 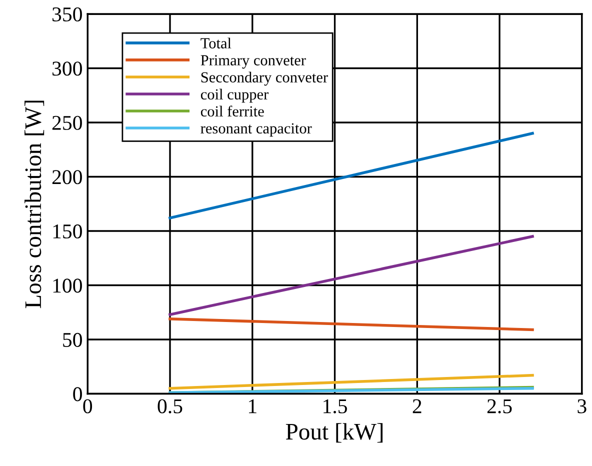 What do you see at coordinates (72, 339) in the screenshot?
I see `y-tick-label: 50` at bounding box center [72, 339].